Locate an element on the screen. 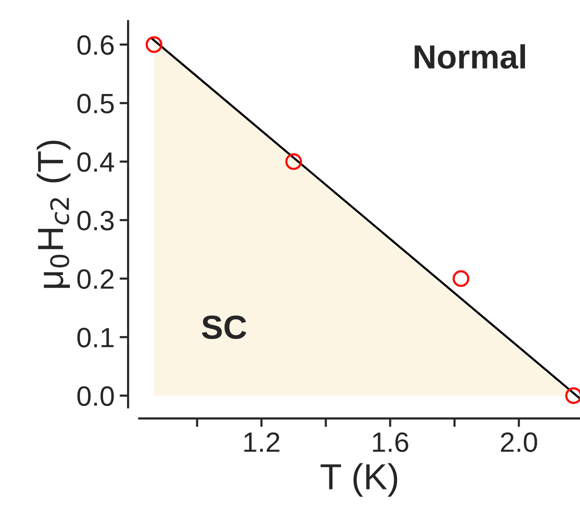  x-axis-title: T (K) is located at coordinates (359, 480).